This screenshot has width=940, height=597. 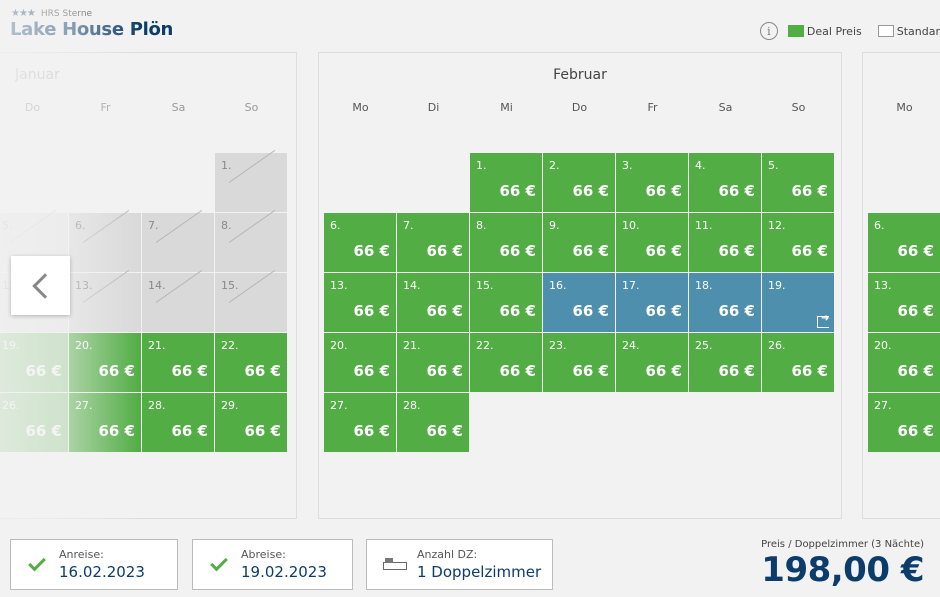 I want to click on standard-price-label: Standar, so click(x=918, y=31).